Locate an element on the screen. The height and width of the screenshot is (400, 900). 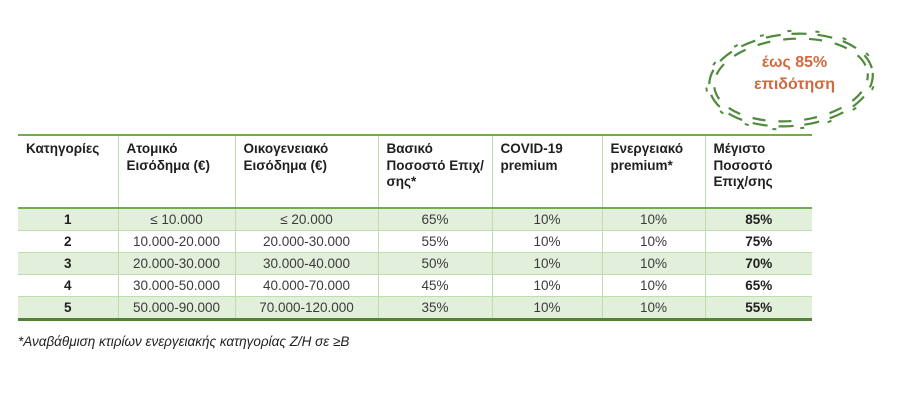
cell-individual-income: ≤ 10.000 is located at coordinates (176, 219).